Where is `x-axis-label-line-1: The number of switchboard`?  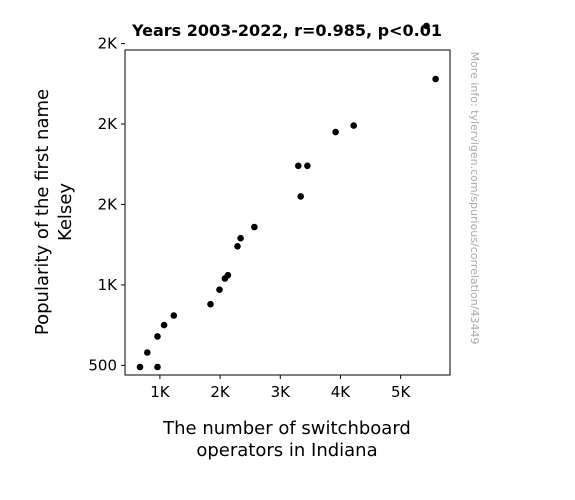 x-axis-label-line-1: The number of switchboard is located at coordinates (286, 428).